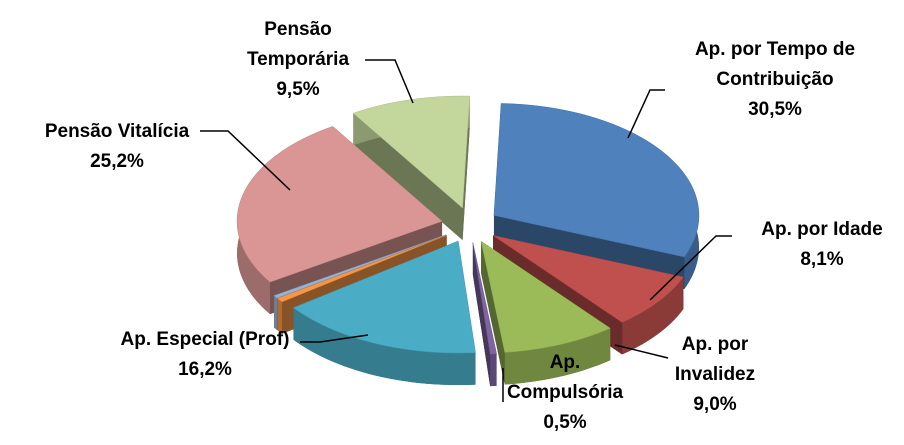 The height and width of the screenshot is (445, 904). I want to click on percent-label: 9,0%, so click(715, 404).